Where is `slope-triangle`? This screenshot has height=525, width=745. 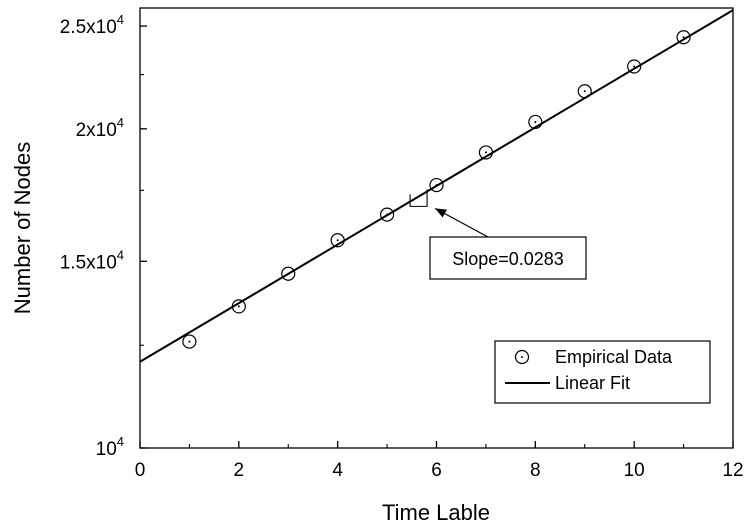
slope-triangle is located at coordinates (418, 198).